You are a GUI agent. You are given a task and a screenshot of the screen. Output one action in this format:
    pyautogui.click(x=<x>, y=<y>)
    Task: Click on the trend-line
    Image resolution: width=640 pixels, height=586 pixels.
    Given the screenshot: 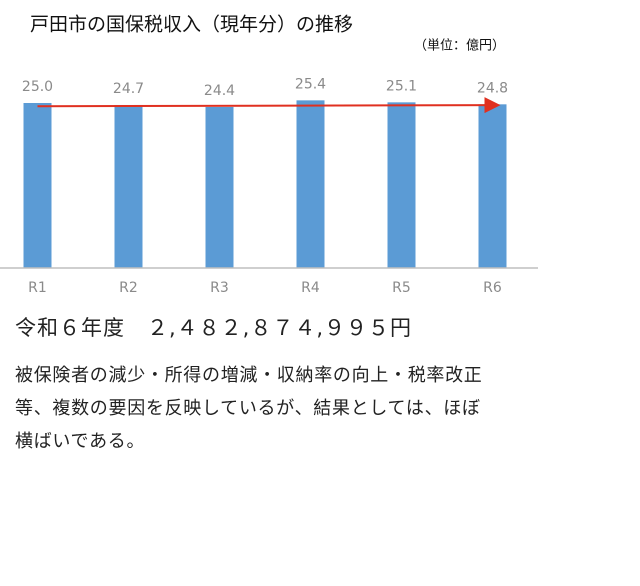 What is the action you would take?
    pyautogui.click(x=269, y=105)
    